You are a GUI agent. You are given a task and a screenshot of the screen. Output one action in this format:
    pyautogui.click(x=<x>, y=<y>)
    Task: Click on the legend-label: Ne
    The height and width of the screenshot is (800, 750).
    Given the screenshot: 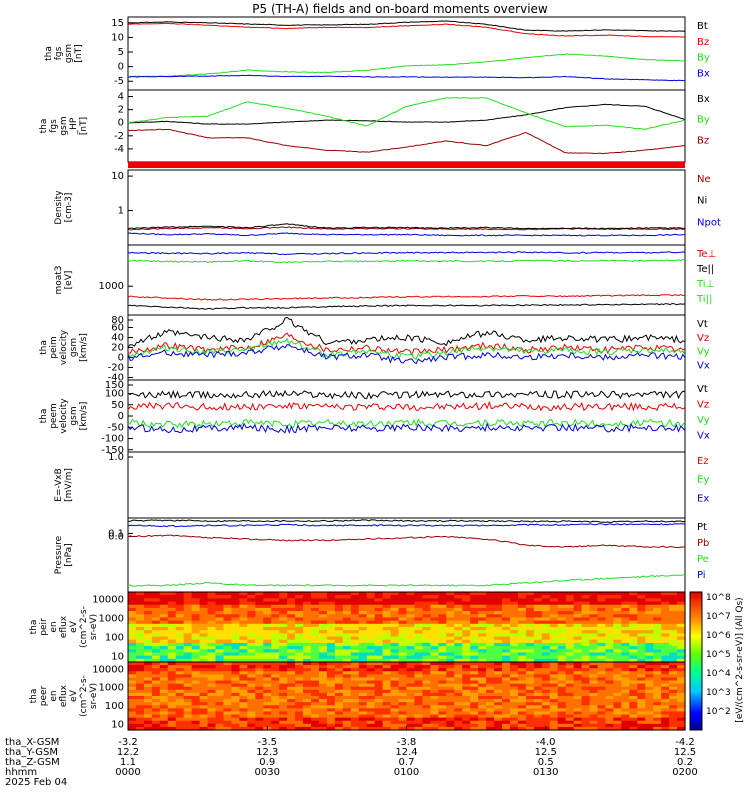 What is the action you would take?
    pyautogui.click(x=704, y=179)
    